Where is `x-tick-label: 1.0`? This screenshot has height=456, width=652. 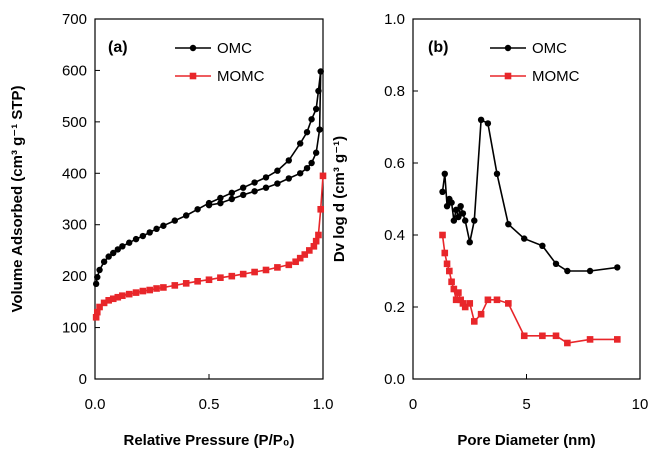
x-tick-label: 1.0 is located at coordinates (323, 404).